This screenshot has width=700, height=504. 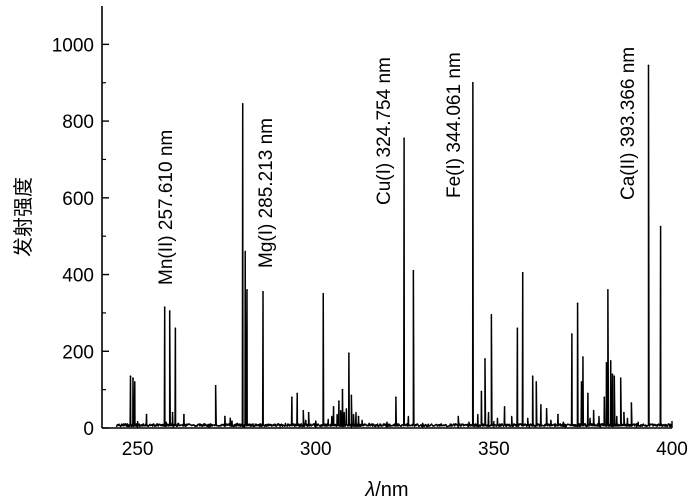 I want to click on y-tick-label: 800, so click(x=78, y=122).